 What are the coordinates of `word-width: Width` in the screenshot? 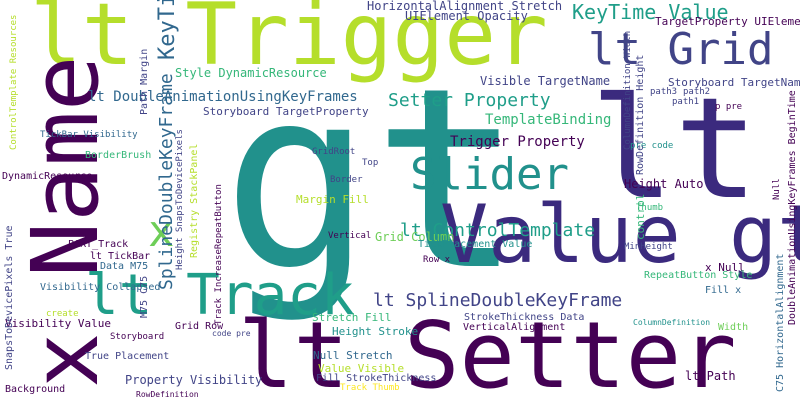 It's located at (733, 327).